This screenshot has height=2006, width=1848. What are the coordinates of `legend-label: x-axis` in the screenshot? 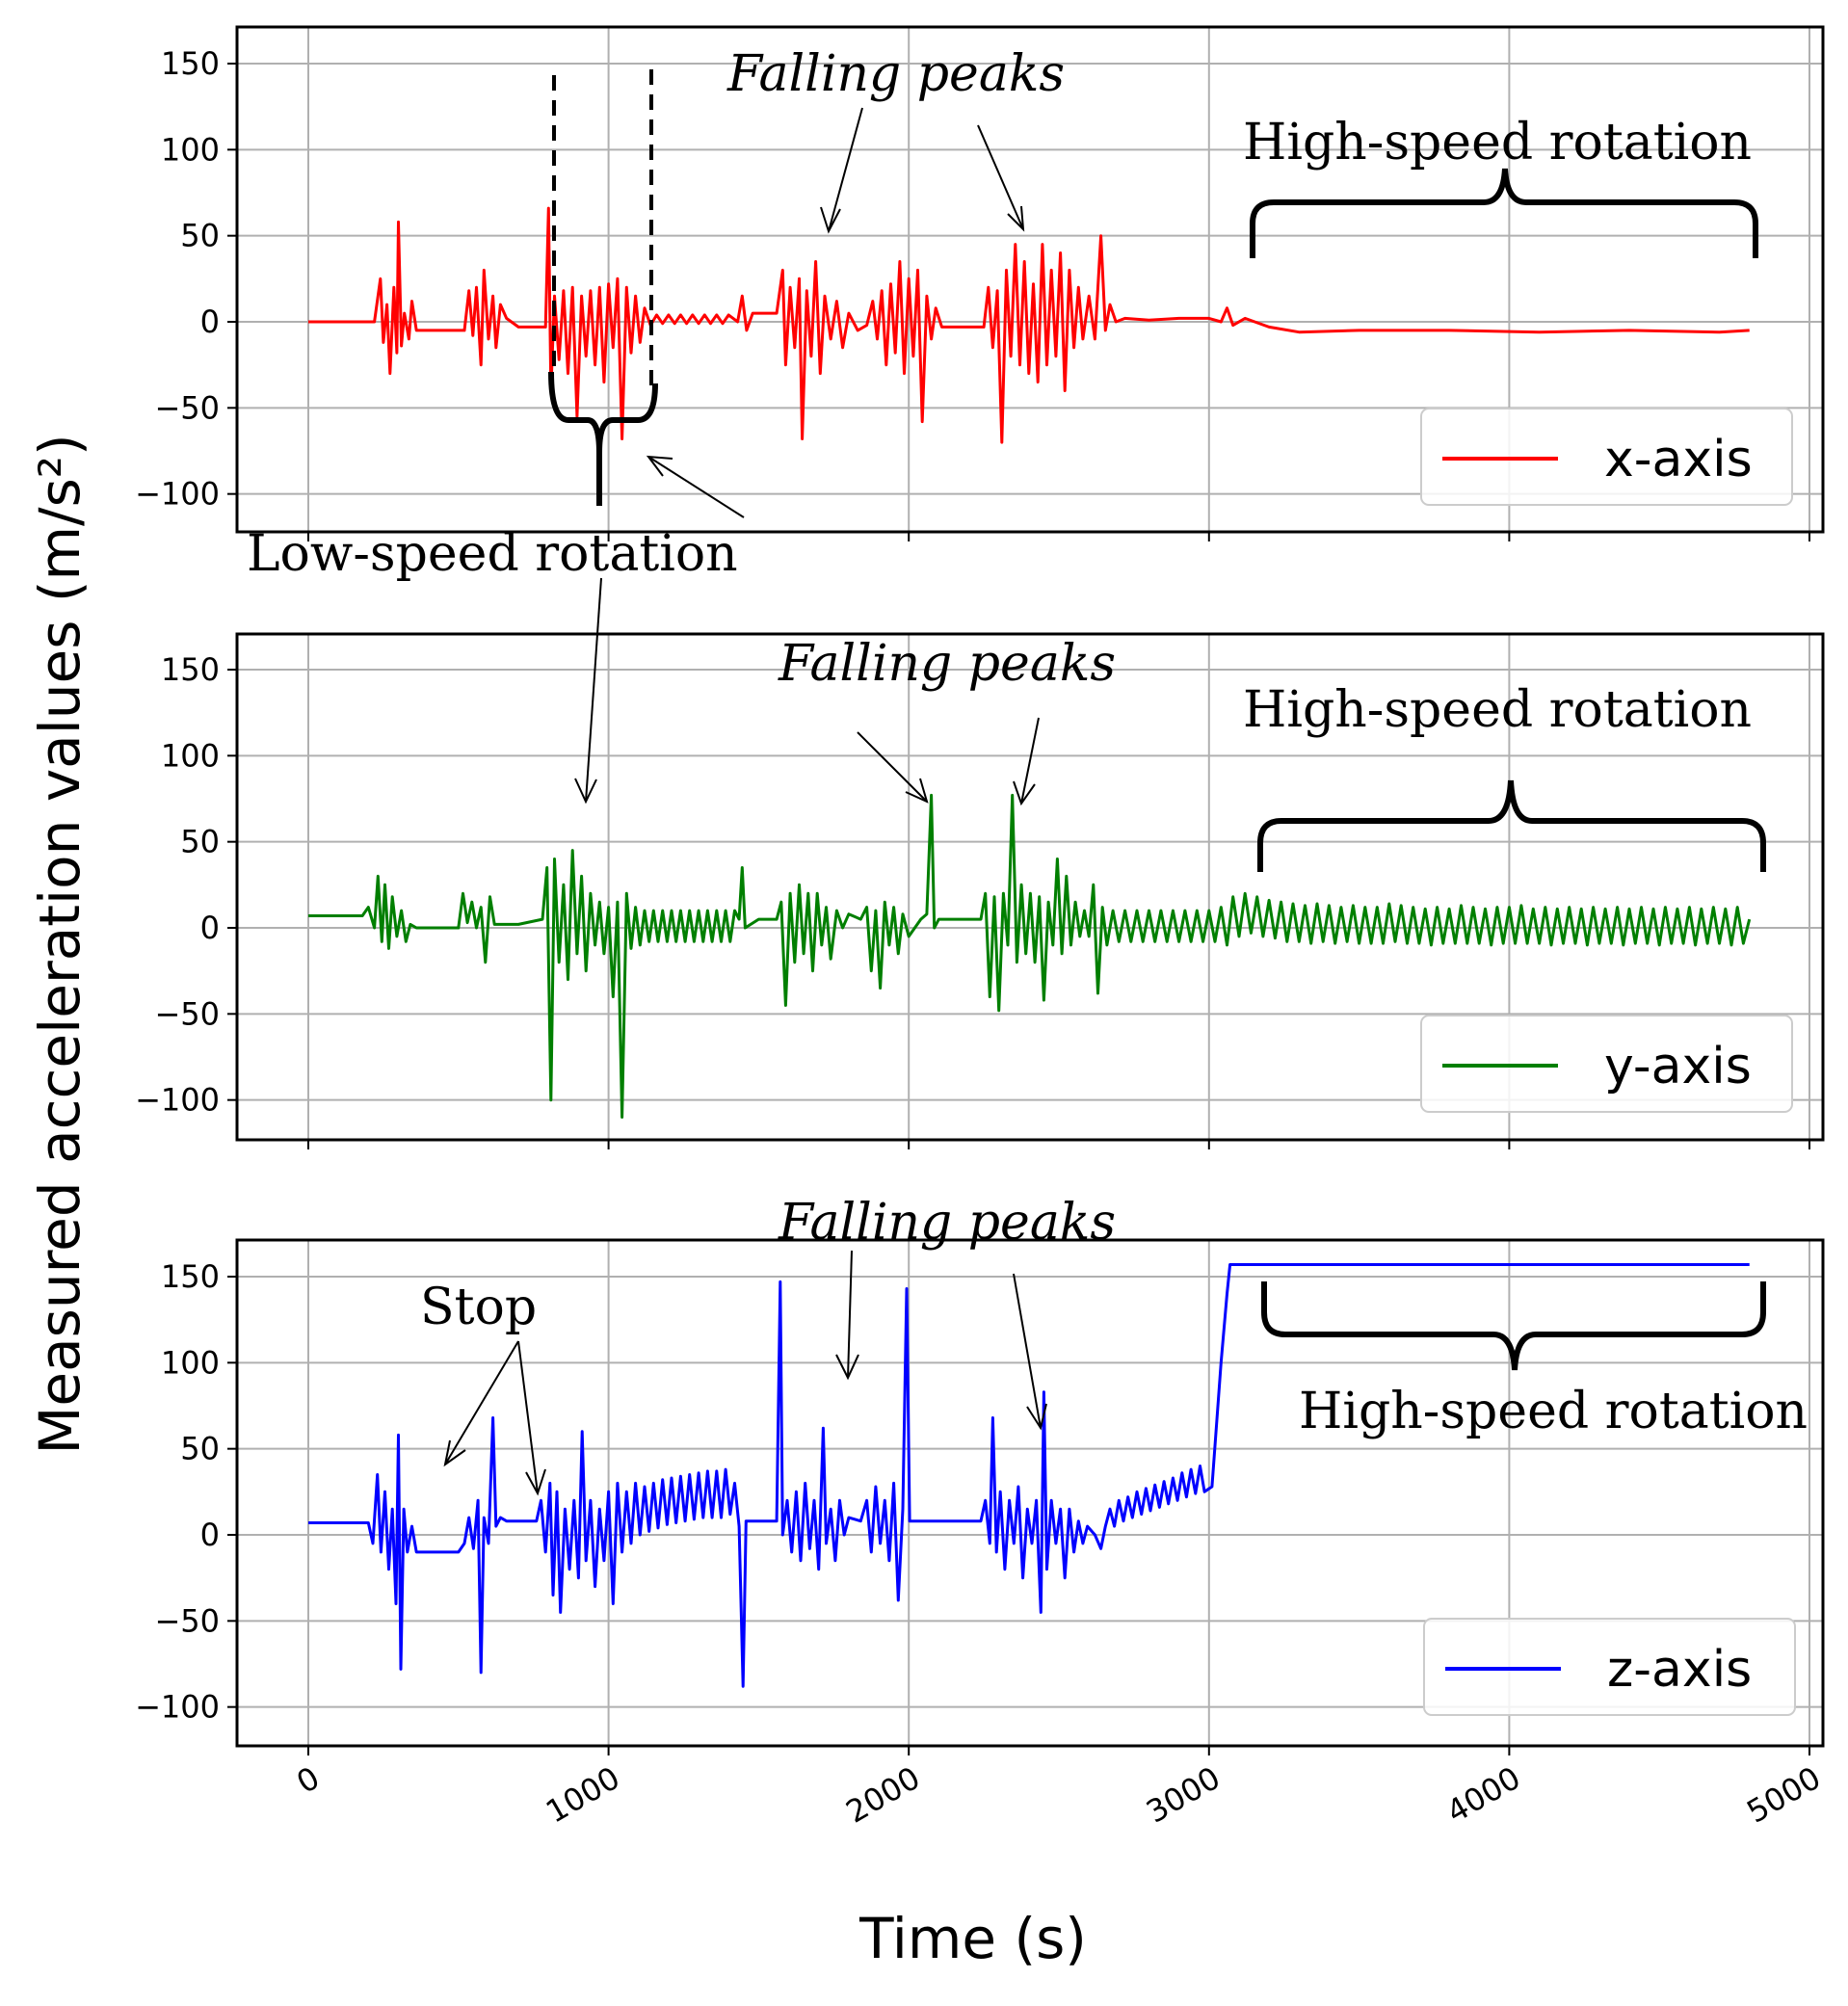 It's located at (1679, 459).